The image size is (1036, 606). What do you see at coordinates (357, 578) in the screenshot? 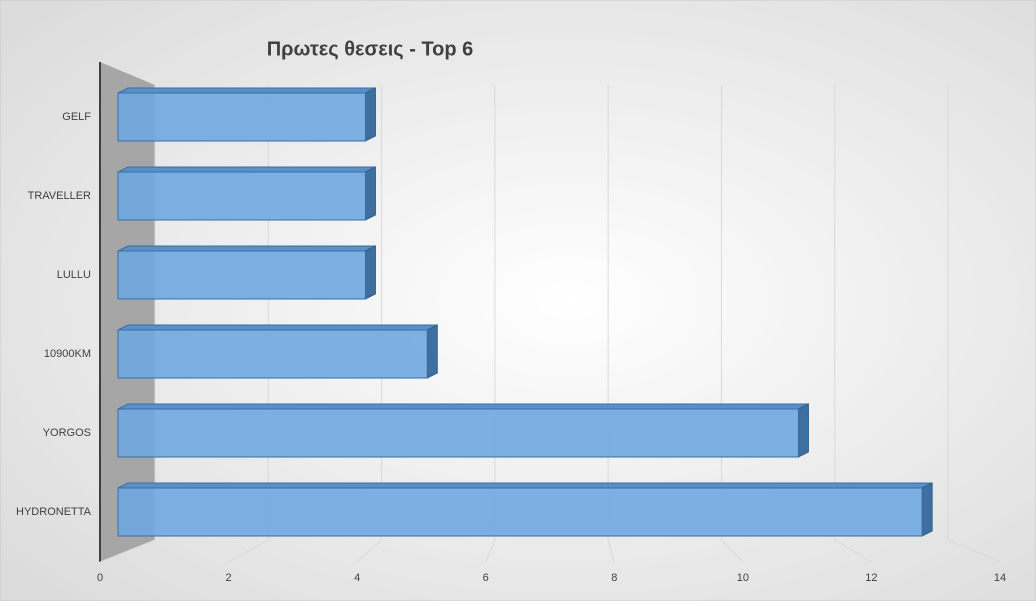
I see `x-tick-label: 4` at bounding box center [357, 578].